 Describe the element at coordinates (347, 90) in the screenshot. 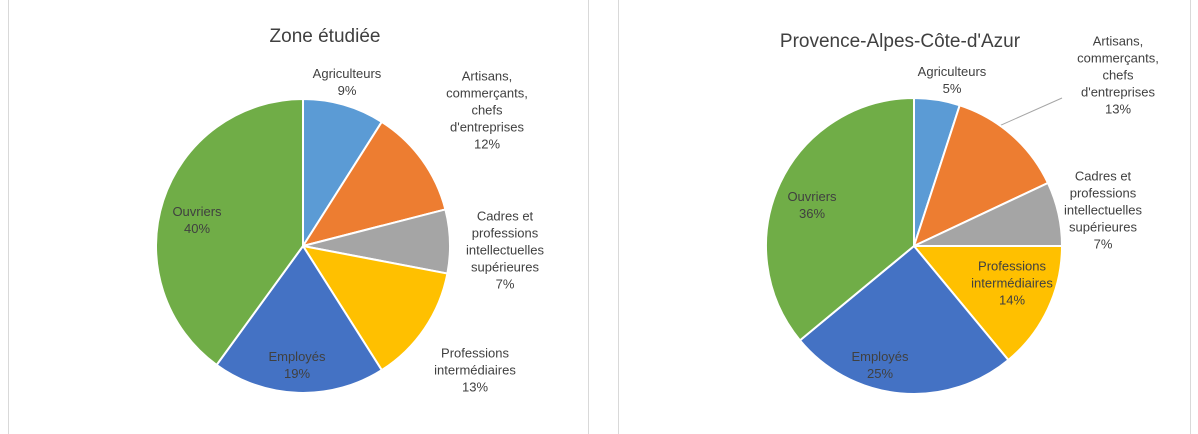

I see `value-label: 9%` at that location.